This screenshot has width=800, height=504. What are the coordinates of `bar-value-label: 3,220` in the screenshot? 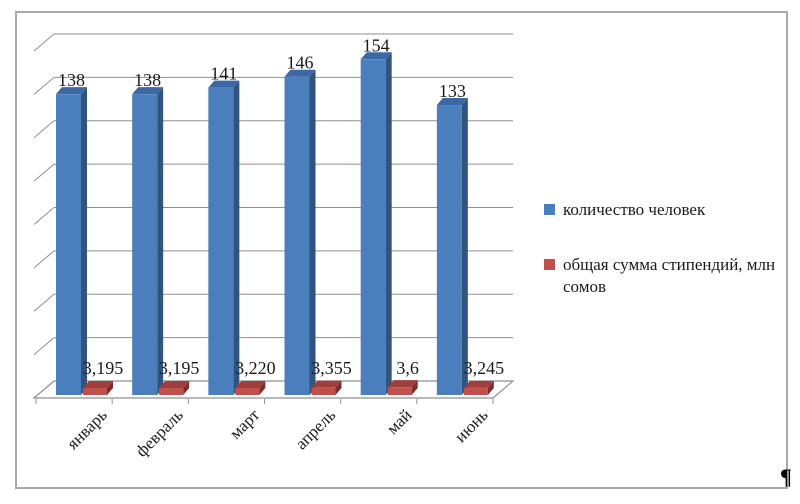 It's located at (255, 368).